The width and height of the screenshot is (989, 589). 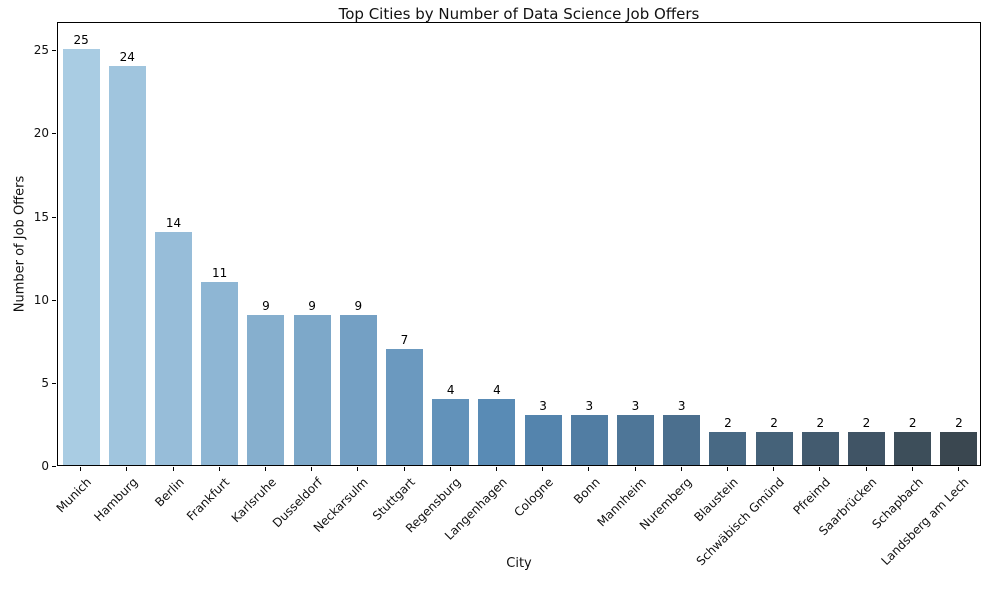 What do you see at coordinates (169, 492) in the screenshot?
I see `x-tick-label: Berlin` at bounding box center [169, 492].